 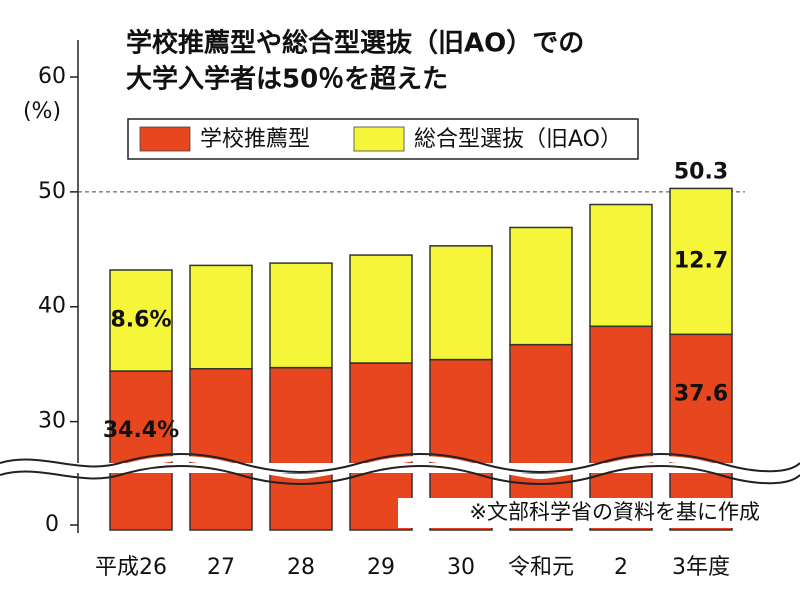 What do you see at coordinates (131, 567) in the screenshot?
I see `x-tick-label: 平成26` at bounding box center [131, 567].